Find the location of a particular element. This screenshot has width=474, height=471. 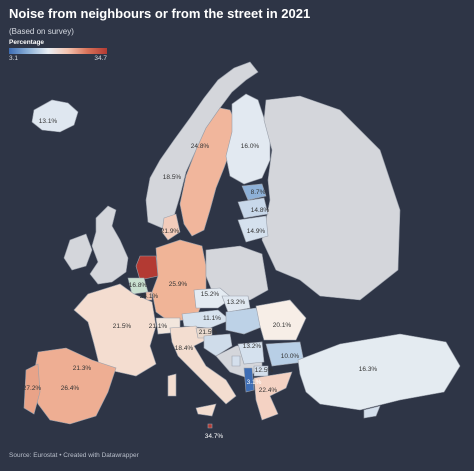

region-norway is located at coordinates (202, 145).